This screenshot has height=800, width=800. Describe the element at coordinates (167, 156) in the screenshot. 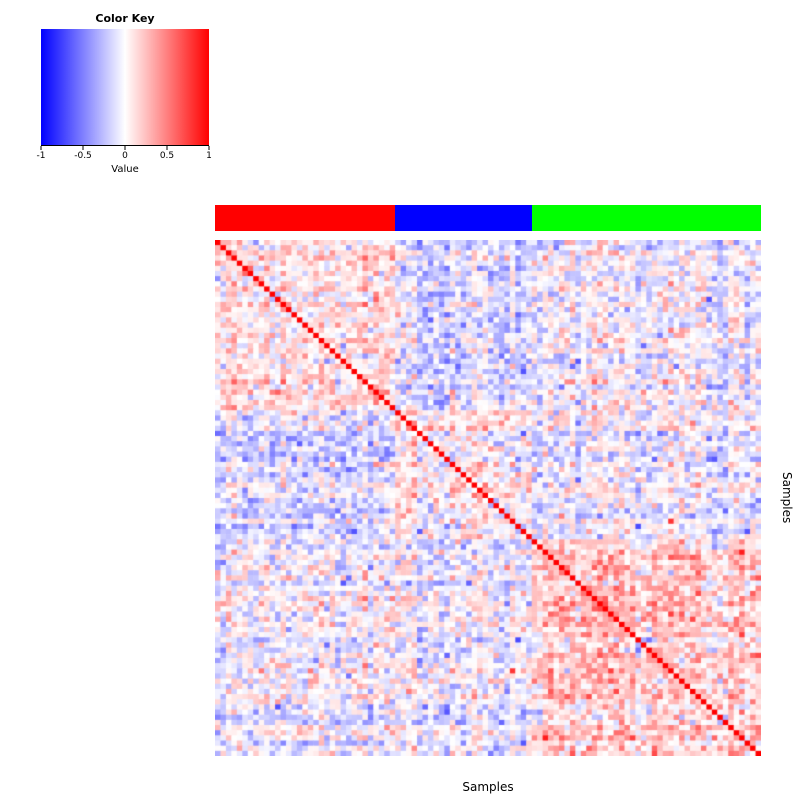

I see `color-key-tick-label: 0.5` at that location.